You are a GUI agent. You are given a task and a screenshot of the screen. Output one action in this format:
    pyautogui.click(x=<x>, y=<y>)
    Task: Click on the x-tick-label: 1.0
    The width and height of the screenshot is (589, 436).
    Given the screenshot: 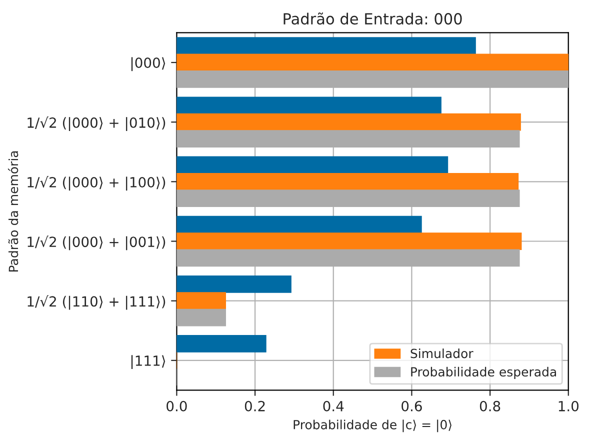 What is the action you would take?
    pyautogui.click(x=568, y=406)
    